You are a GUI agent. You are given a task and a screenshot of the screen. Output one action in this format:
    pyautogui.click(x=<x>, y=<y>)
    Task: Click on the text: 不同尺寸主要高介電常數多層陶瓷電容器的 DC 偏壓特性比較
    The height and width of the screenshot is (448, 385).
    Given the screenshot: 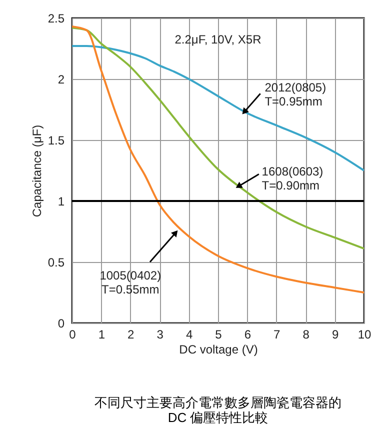 What is the action you would take?
    pyautogui.click(x=218, y=410)
    